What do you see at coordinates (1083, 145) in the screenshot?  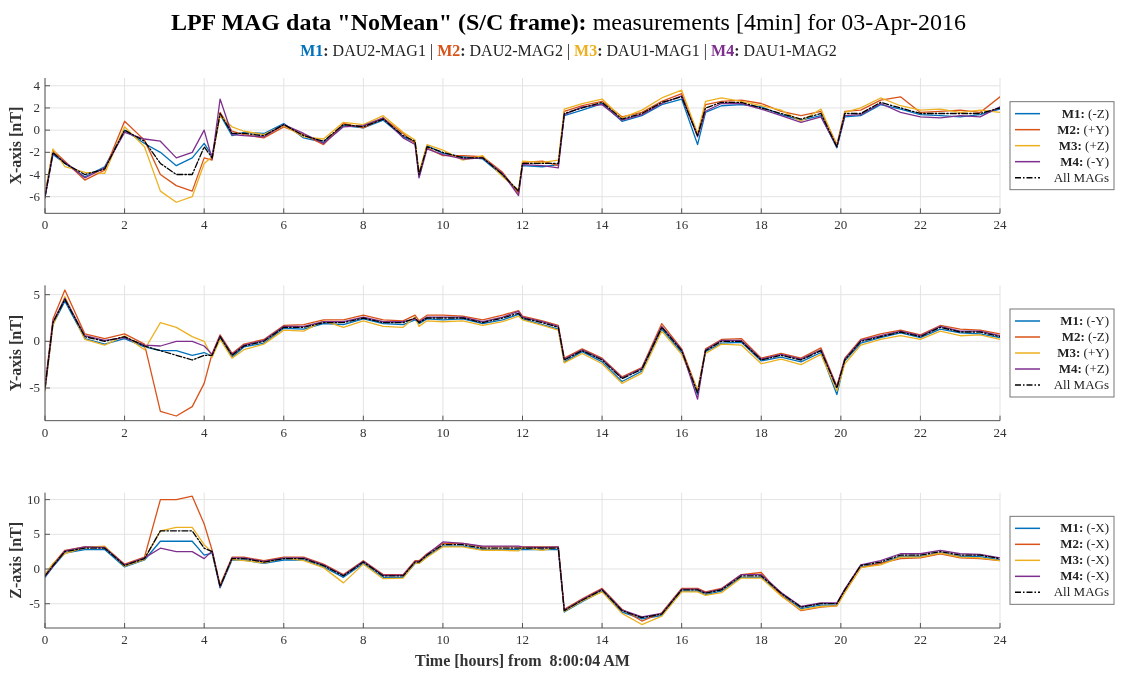 I see `legend-label: M3: (+Z)` at bounding box center [1083, 145].